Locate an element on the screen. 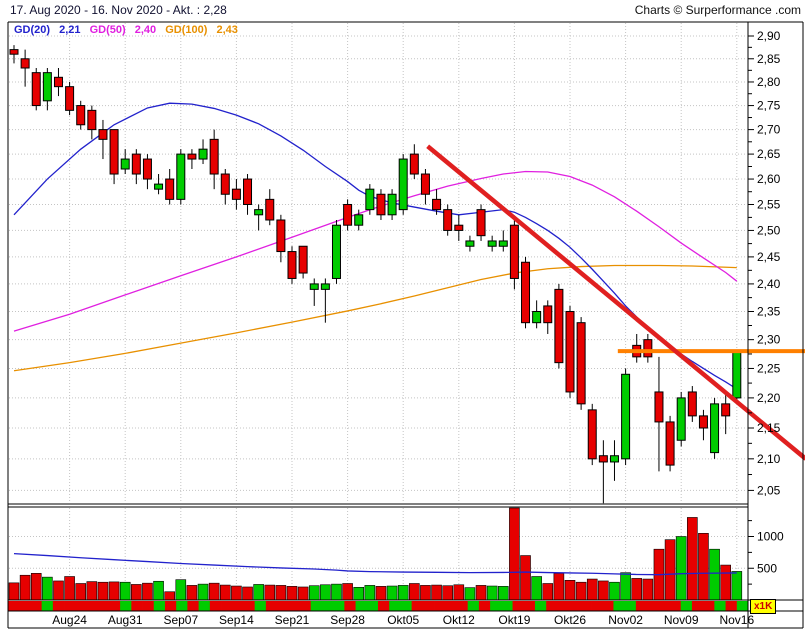 The height and width of the screenshot is (630, 805). volume-unit-badge: x1K is located at coordinates (763, 606).